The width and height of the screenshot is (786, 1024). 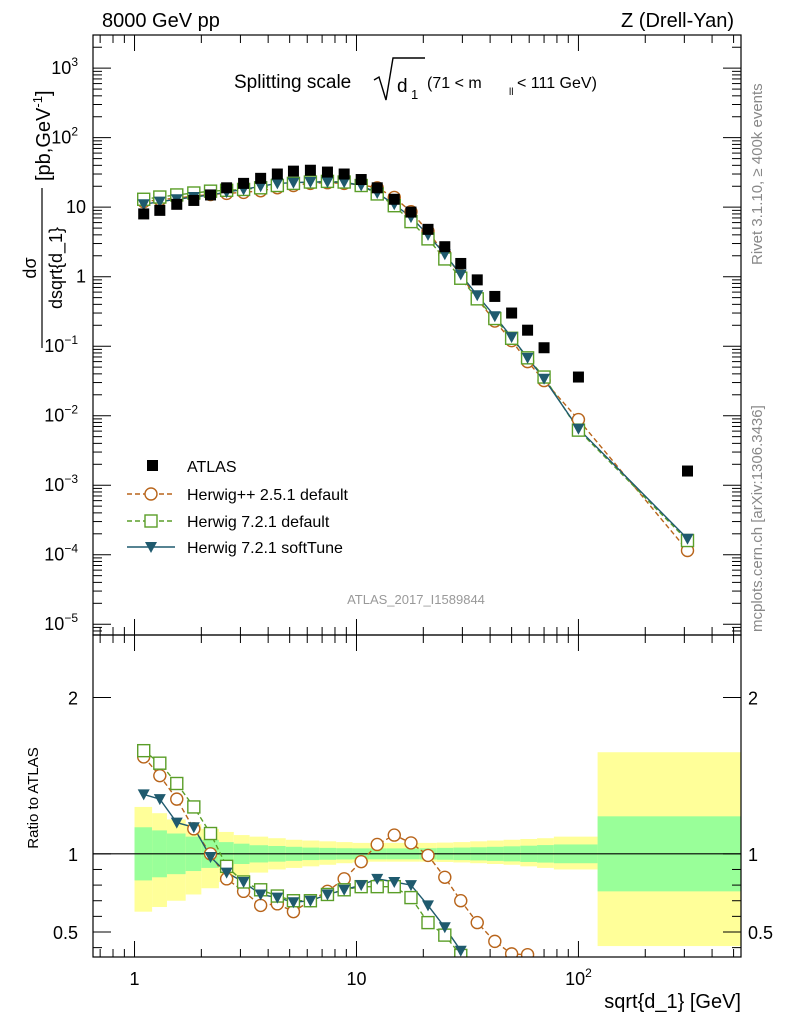 I want to click on x-tick-label: 1, so click(x=135, y=979).